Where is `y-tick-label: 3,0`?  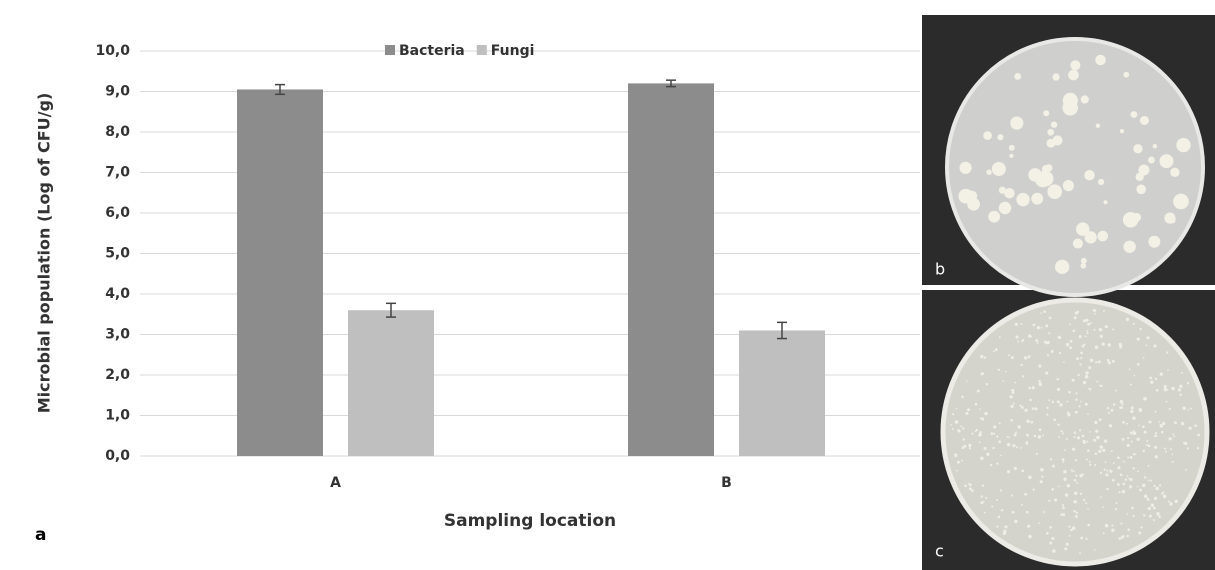
y-tick-label: 3,0 is located at coordinates (117, 335).